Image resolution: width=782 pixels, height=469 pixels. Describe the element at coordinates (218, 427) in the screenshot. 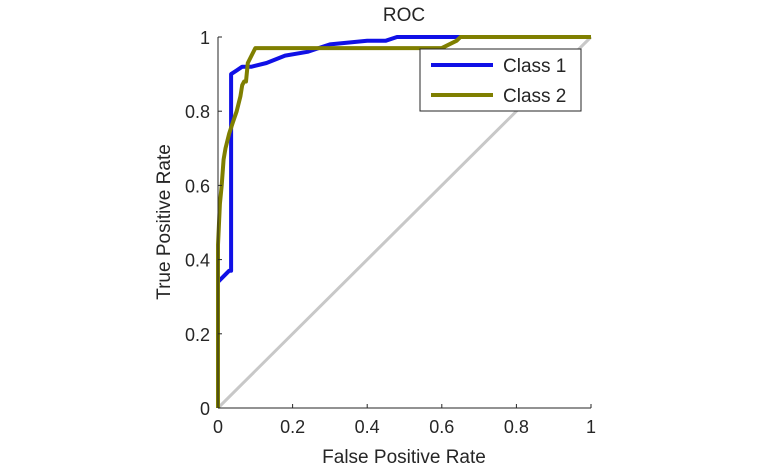

I see `x-tick-label: 0` at that location.